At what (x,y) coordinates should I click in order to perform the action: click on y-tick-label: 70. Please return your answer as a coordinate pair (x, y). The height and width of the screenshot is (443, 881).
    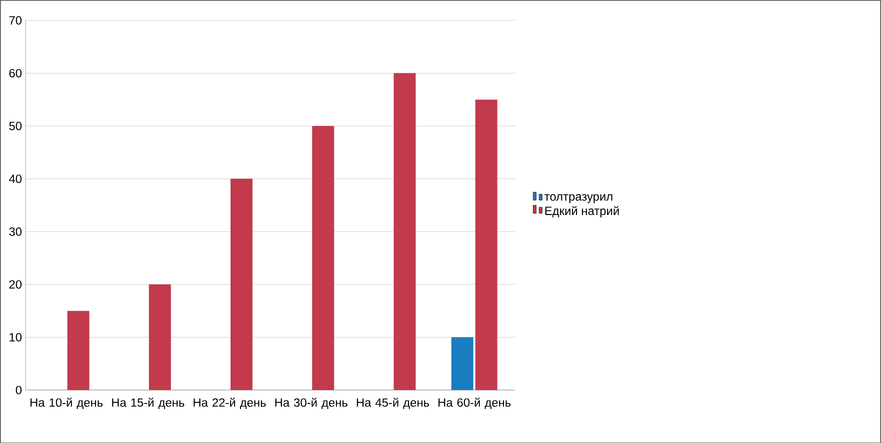
    Looking at the image, I should click on (15, 20).